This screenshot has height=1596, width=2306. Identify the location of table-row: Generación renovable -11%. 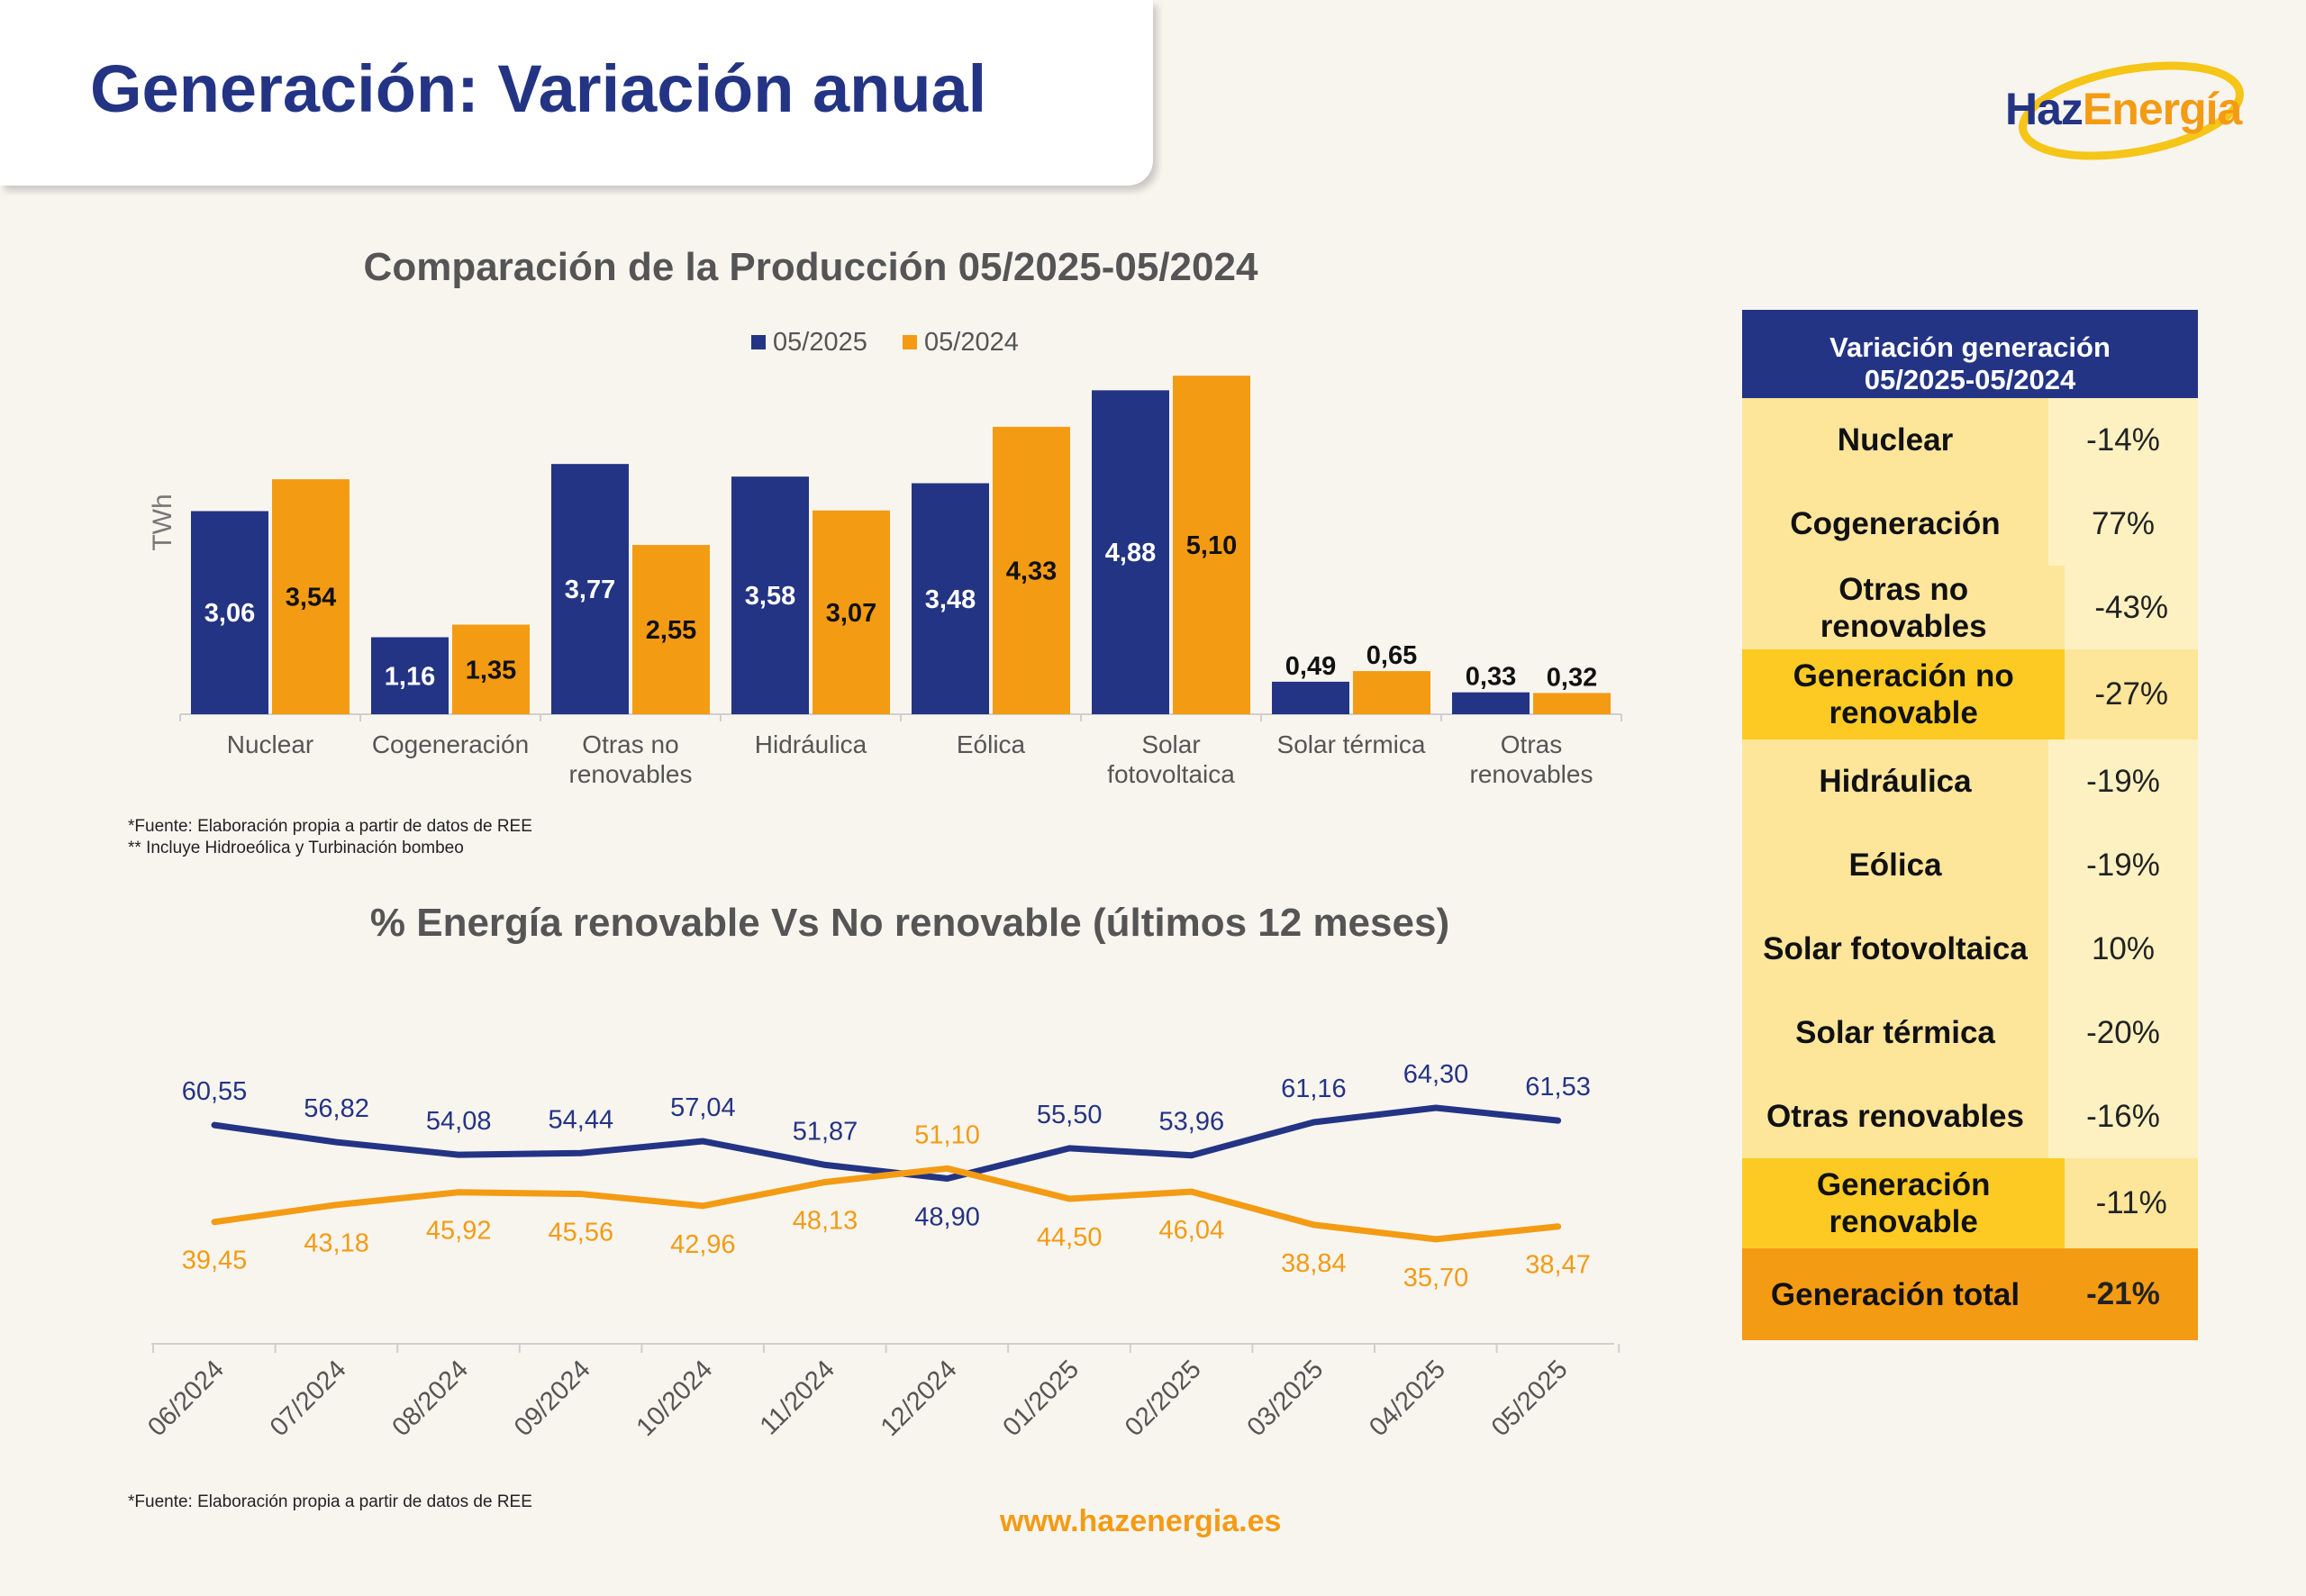
(1970, 1203).